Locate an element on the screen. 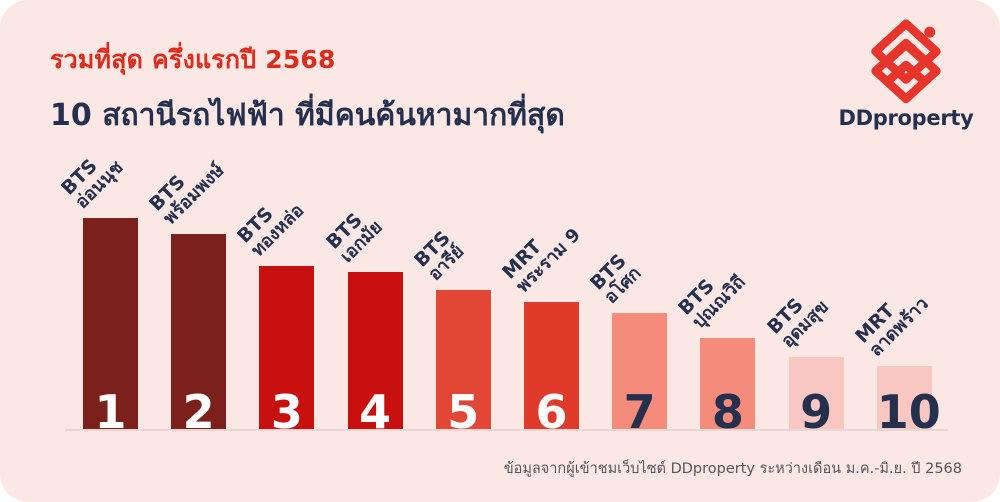 The image size is (1000, 502). bar-rank-7: BTS อโศก 7 is located at coordinates (627, 342).